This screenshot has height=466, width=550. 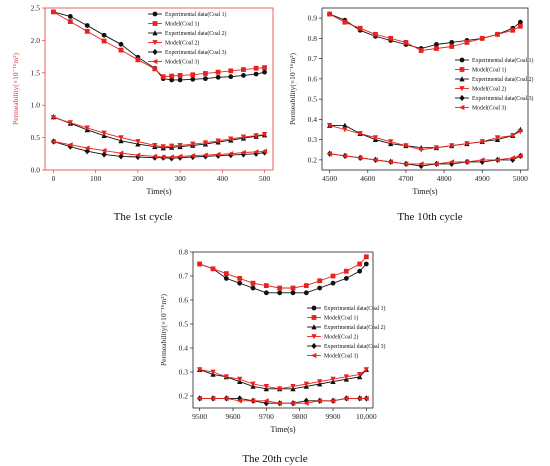 What do you see at coordinates (184, 348) in the screenshot?
I see `y-tick-label: 0.4` at bounding box center [184, 348].